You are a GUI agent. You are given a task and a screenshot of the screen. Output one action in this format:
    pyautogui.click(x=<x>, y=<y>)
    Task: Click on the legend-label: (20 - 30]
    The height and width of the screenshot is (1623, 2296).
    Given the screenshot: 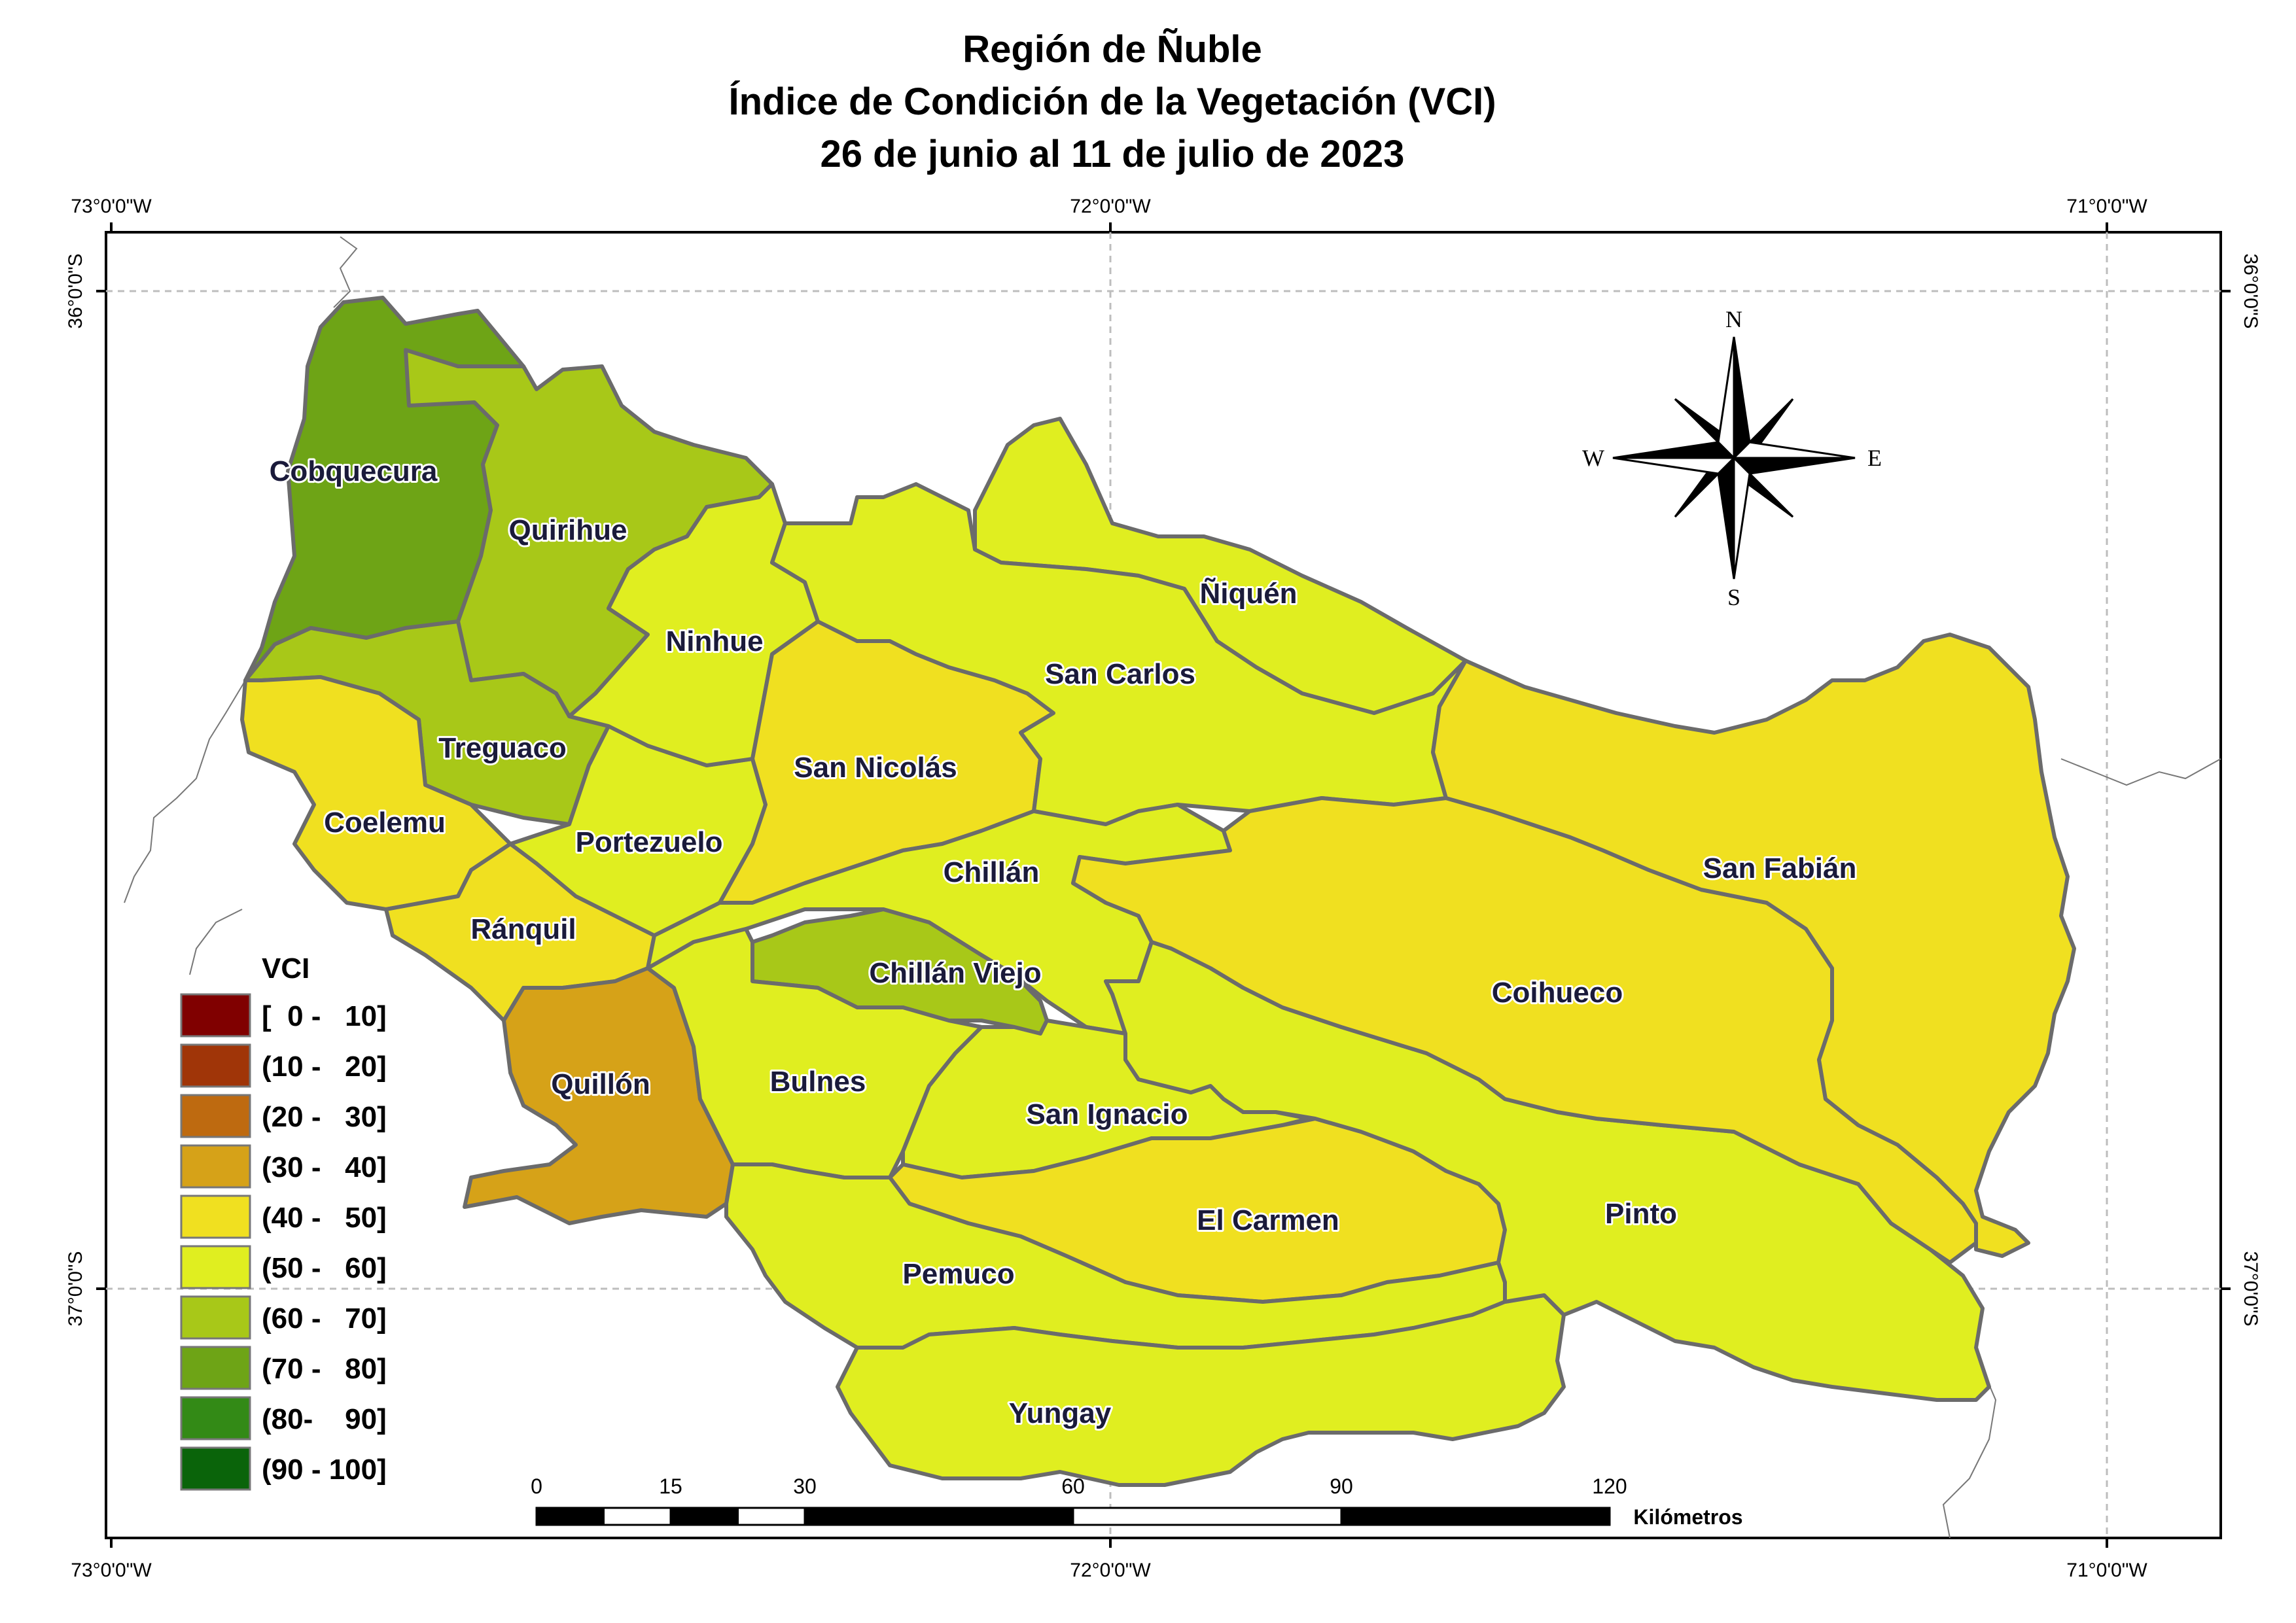 What is the action you would take?
    pyautogui.click(x=324, y=1117)
    